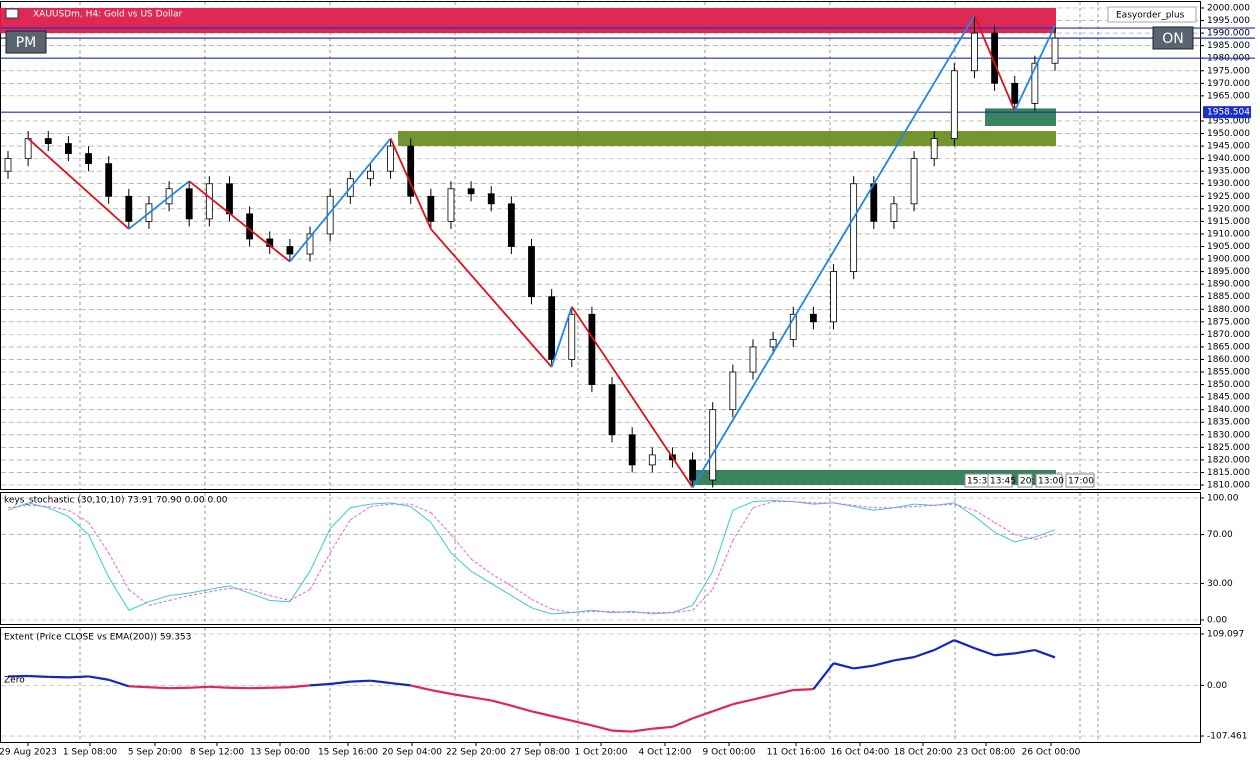 This screenshot has width=1260, height=763. What do you see at coordinates (1228, 310) in the screenshot?
I see `y-tick-label: 1880.000` at bounding box center [1228, 310].